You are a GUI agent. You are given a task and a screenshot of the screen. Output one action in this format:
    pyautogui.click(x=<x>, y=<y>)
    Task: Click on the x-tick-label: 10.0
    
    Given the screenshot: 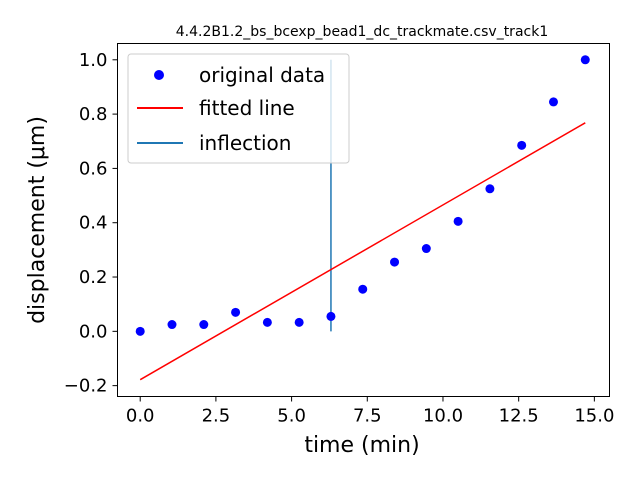 What is the action you would take?
    pyautogui.click(x=443, y=416)
    